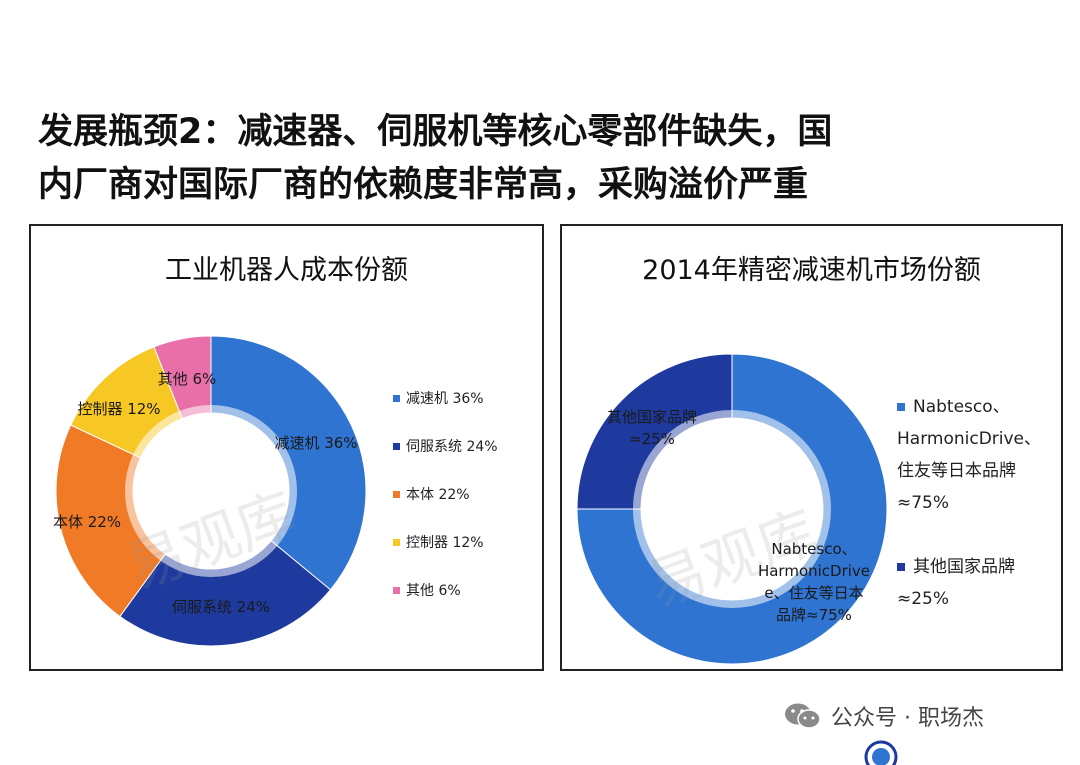  What do you see at coordinates (286, 270) in the screenshot?
I see `chart-title: 工业机器人成本份额` at bounding box center [286, 270].